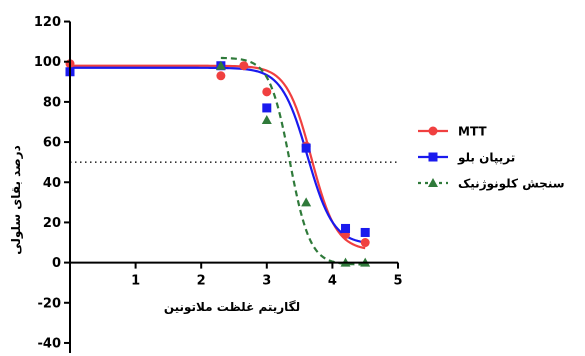 The height and width of the screenshot is (356, 585). I want to click on y-tick-label: 0, so click(56, 263).